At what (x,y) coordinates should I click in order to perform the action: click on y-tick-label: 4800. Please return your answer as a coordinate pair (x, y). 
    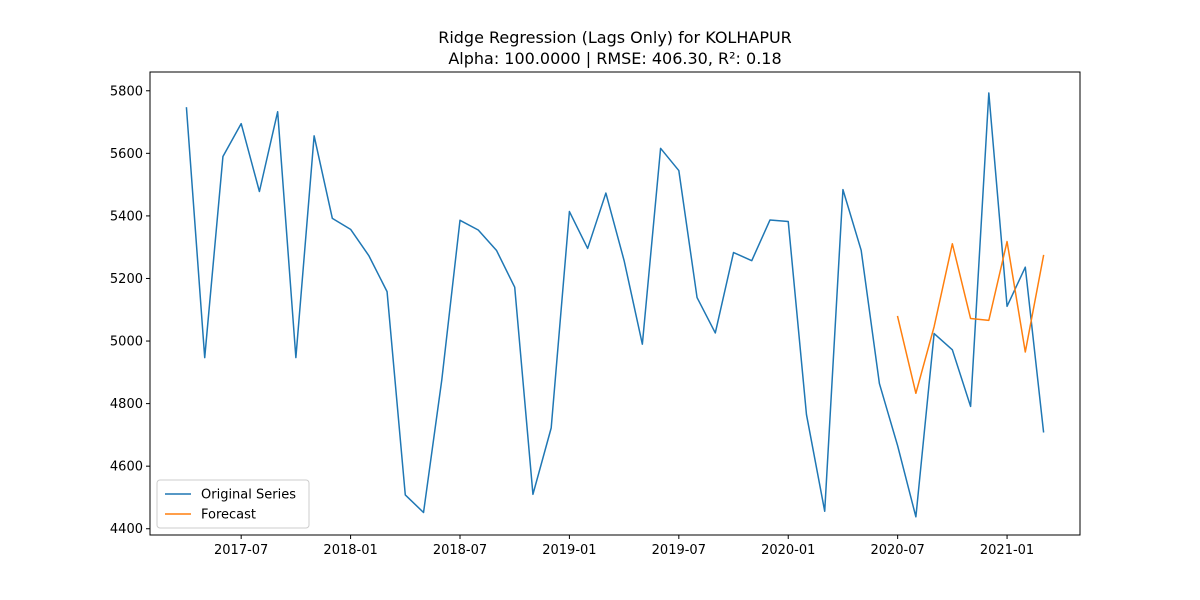
    Looking at the image, I should click on (126, 404).